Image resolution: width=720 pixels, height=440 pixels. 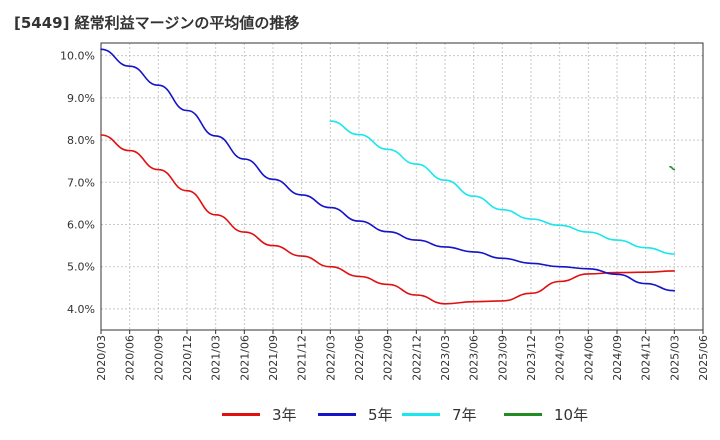 I want to click on x-tick-label: 2023/06, so click(x=474, y=358).